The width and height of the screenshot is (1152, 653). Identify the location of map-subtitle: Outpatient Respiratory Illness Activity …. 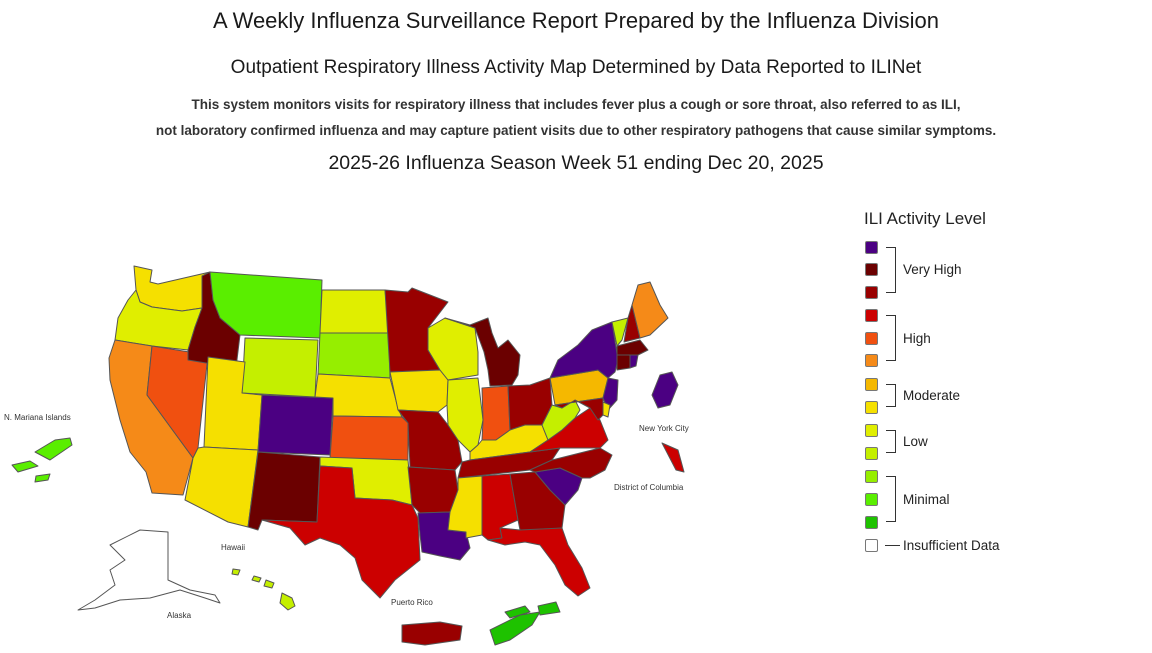
(576, 67).